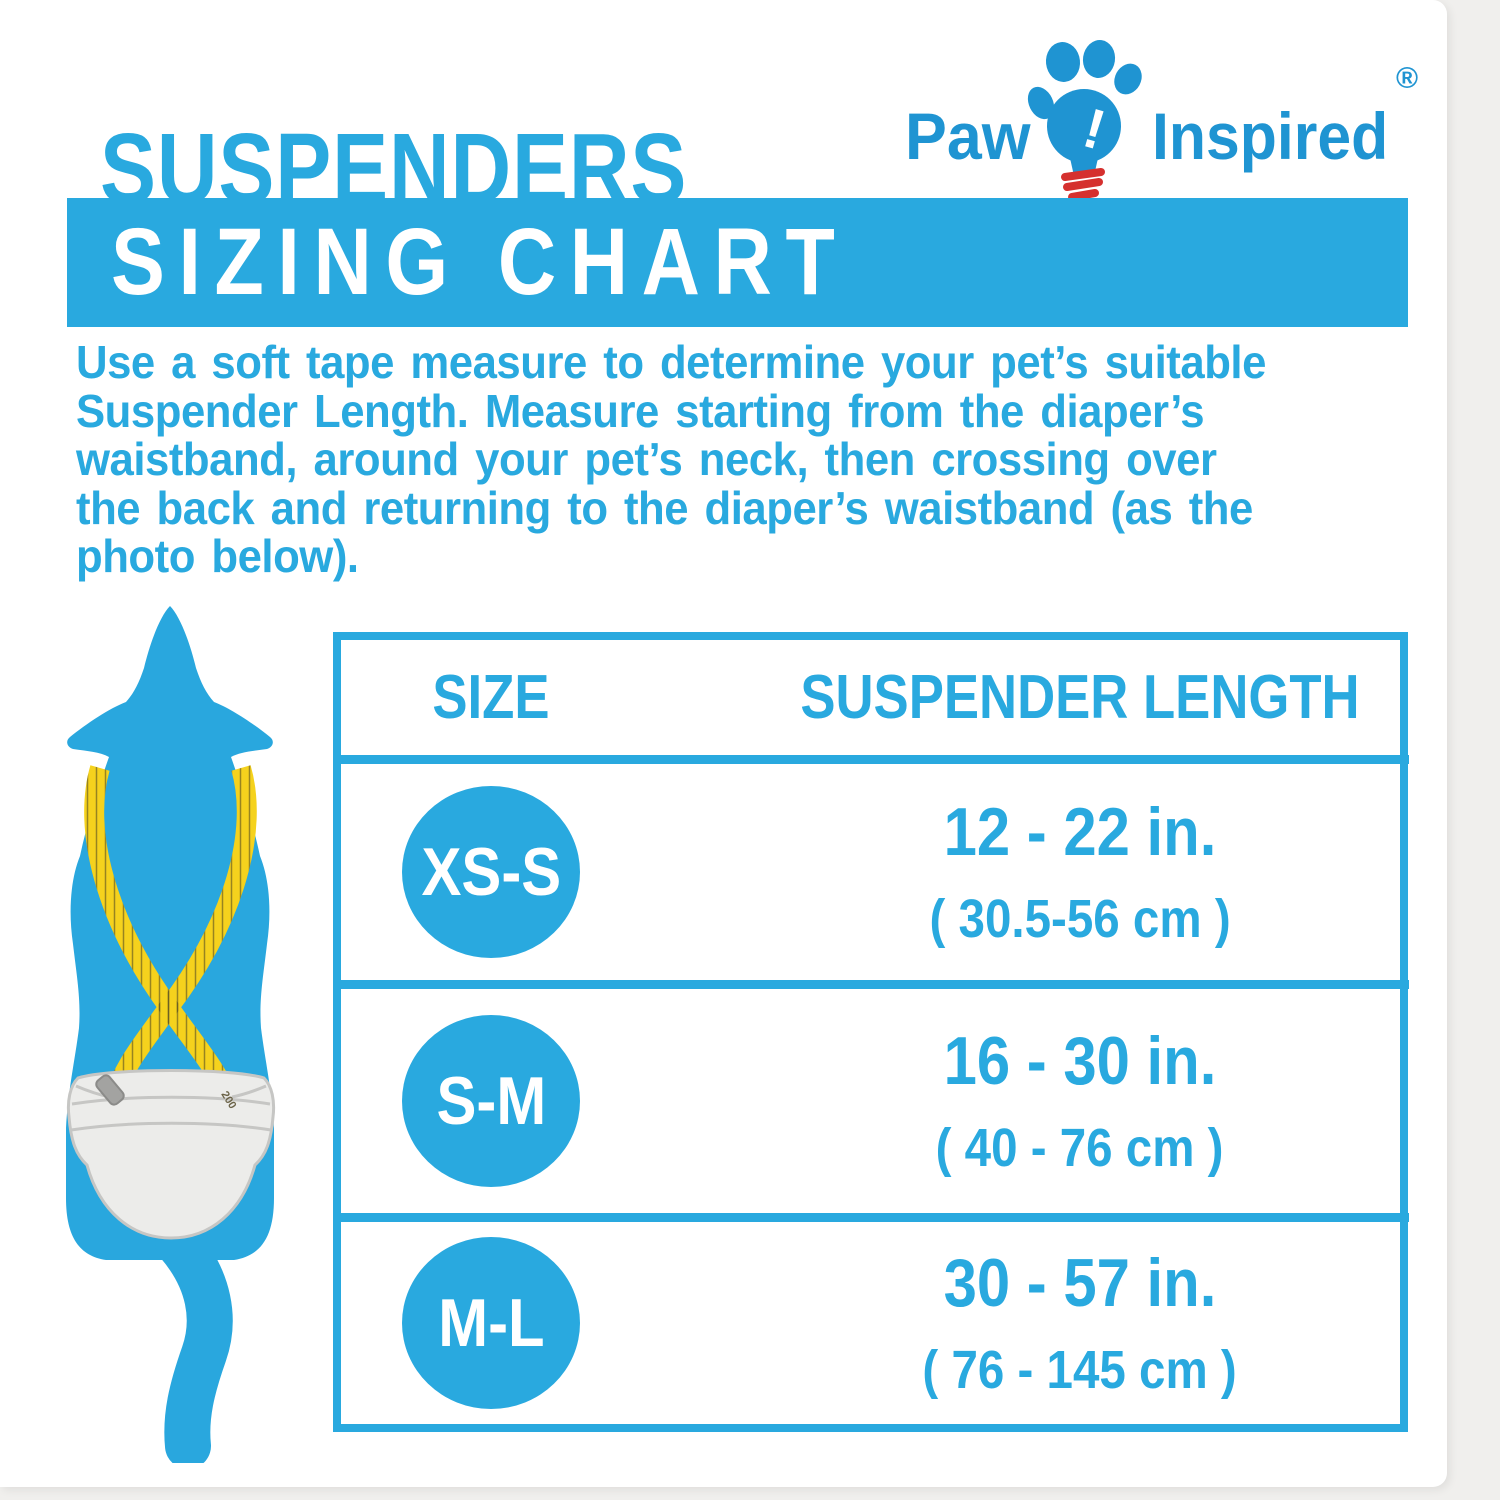 The image size is (1500, 1500). I want to click on length-cm: ( 40 - 76 cm ), so click(1080, 1148).